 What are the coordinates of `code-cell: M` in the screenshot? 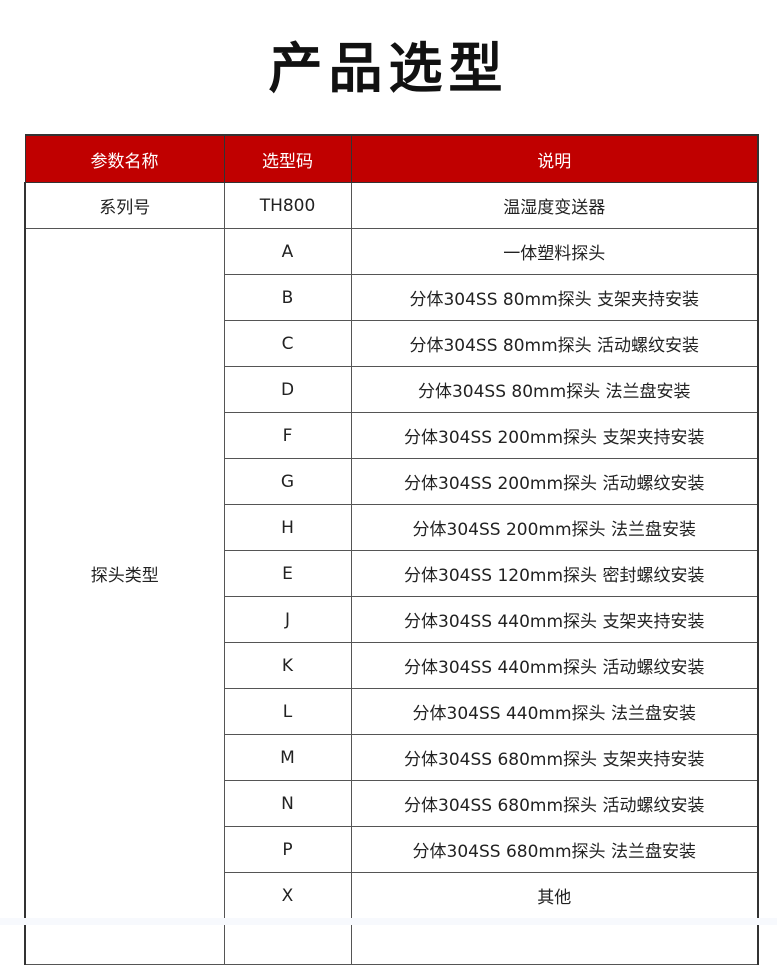 It's located at (287, 757).